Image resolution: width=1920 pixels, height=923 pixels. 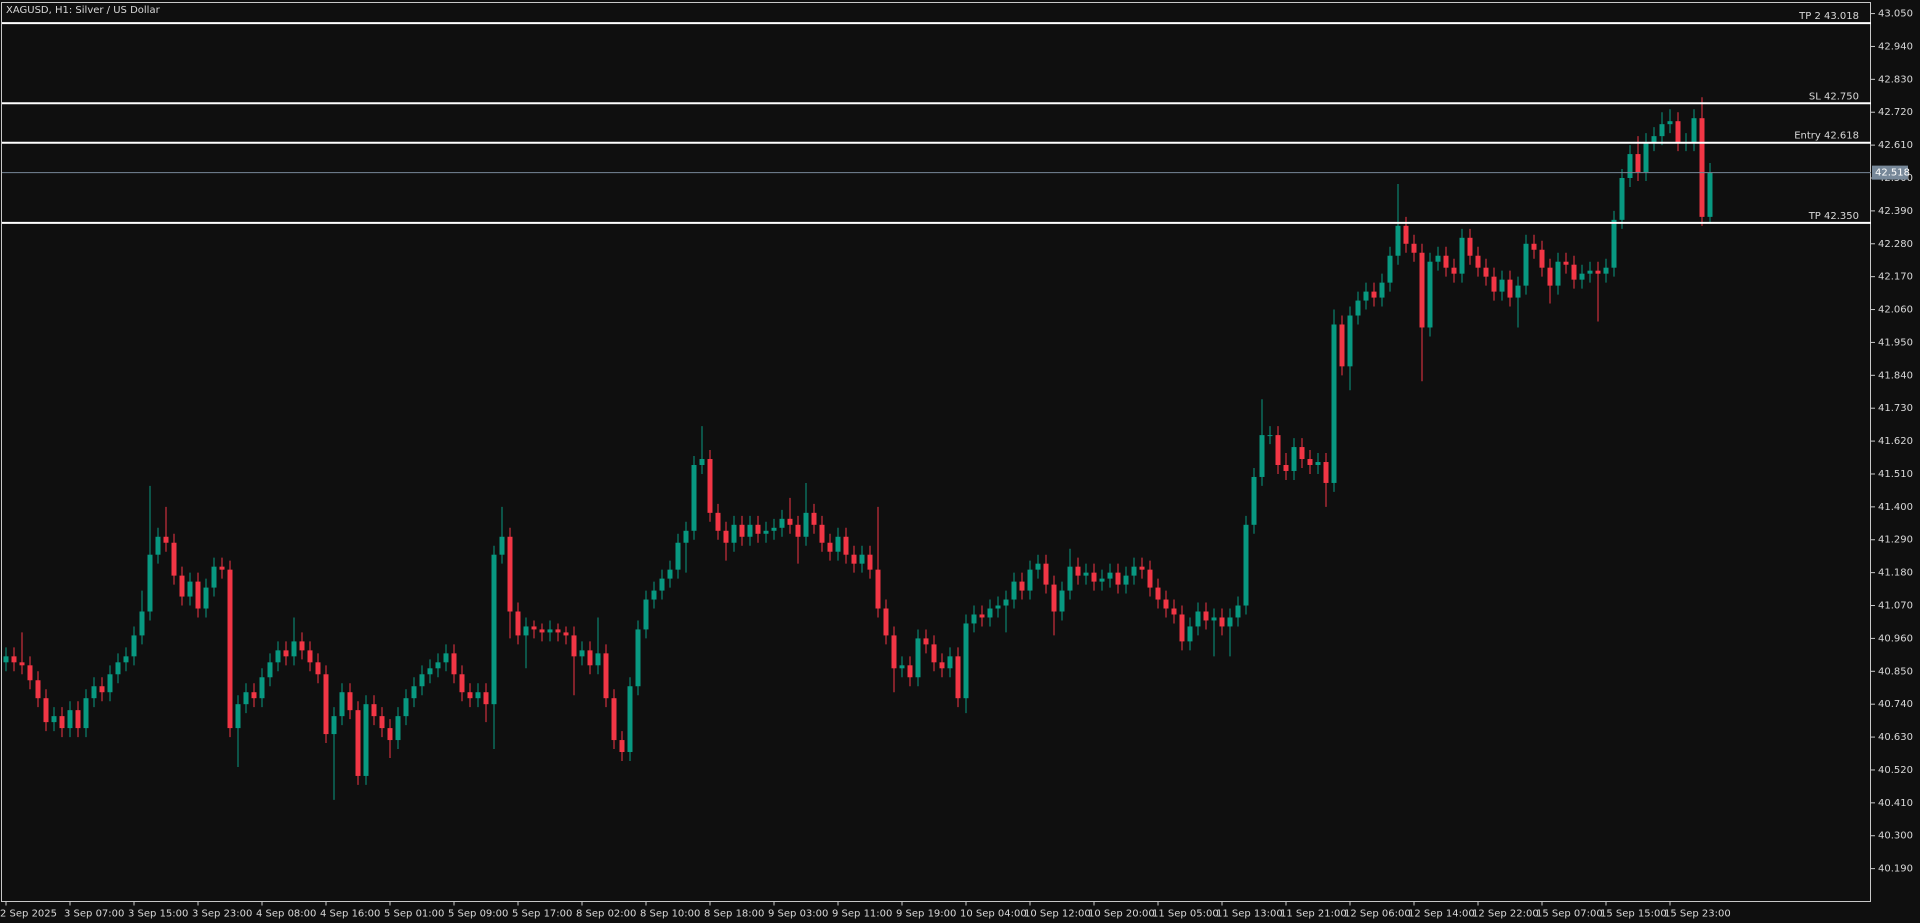 What do you see at coordinates (1895, 606) in the screenshot?
I see `y-tick-label: 41.070` at bounding box center [1895, 606].